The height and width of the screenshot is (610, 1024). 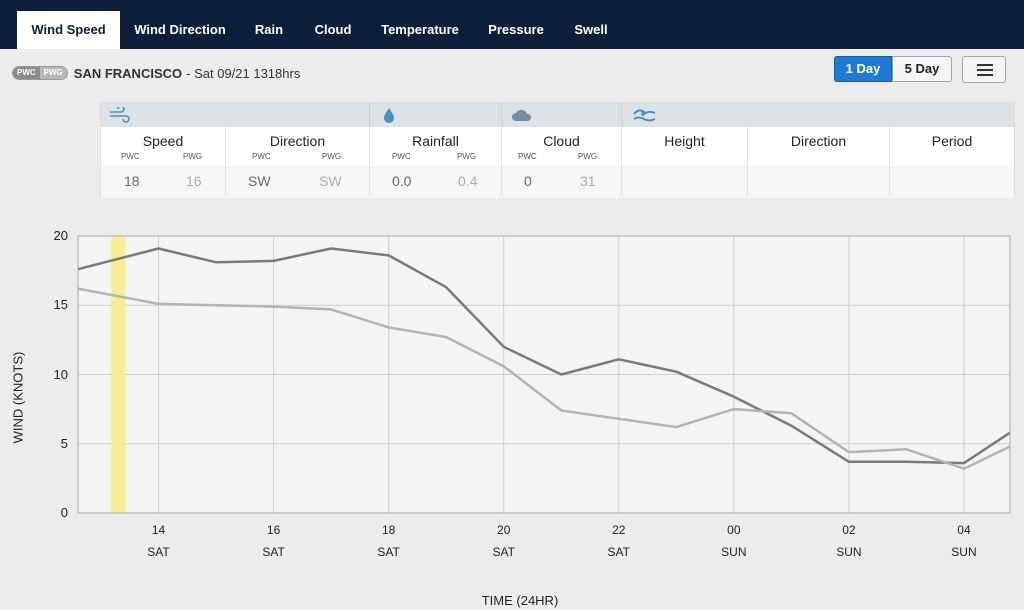 What do you see at coordinates (561, 115) in the screenshot?
I see `cloud-section-header` at bounding box center [561, 115].